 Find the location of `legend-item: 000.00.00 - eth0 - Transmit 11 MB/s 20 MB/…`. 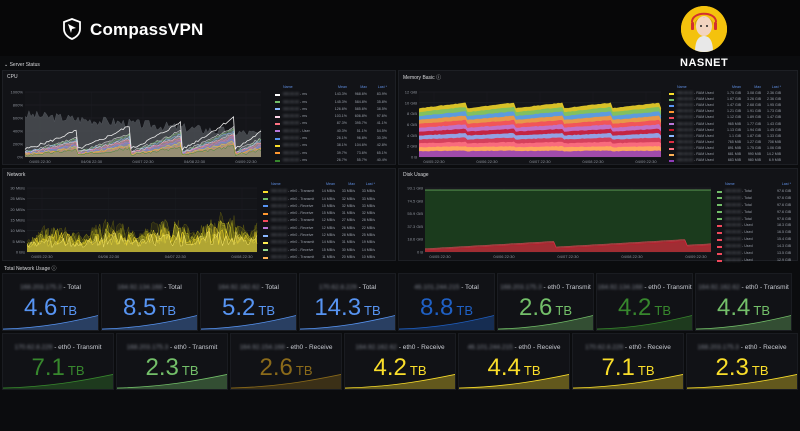

legend-item: 000.00.00 - eth0 - Transmit 11 MB/s 20 MB/… is located at coordinates (329, 257).